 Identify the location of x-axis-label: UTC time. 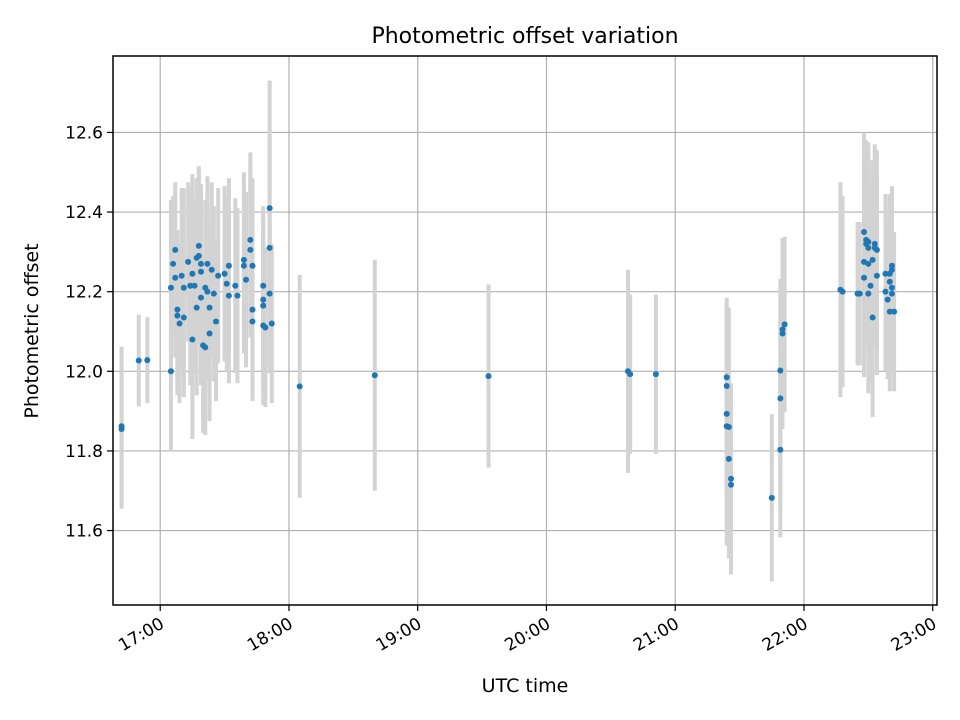
(525, 686).